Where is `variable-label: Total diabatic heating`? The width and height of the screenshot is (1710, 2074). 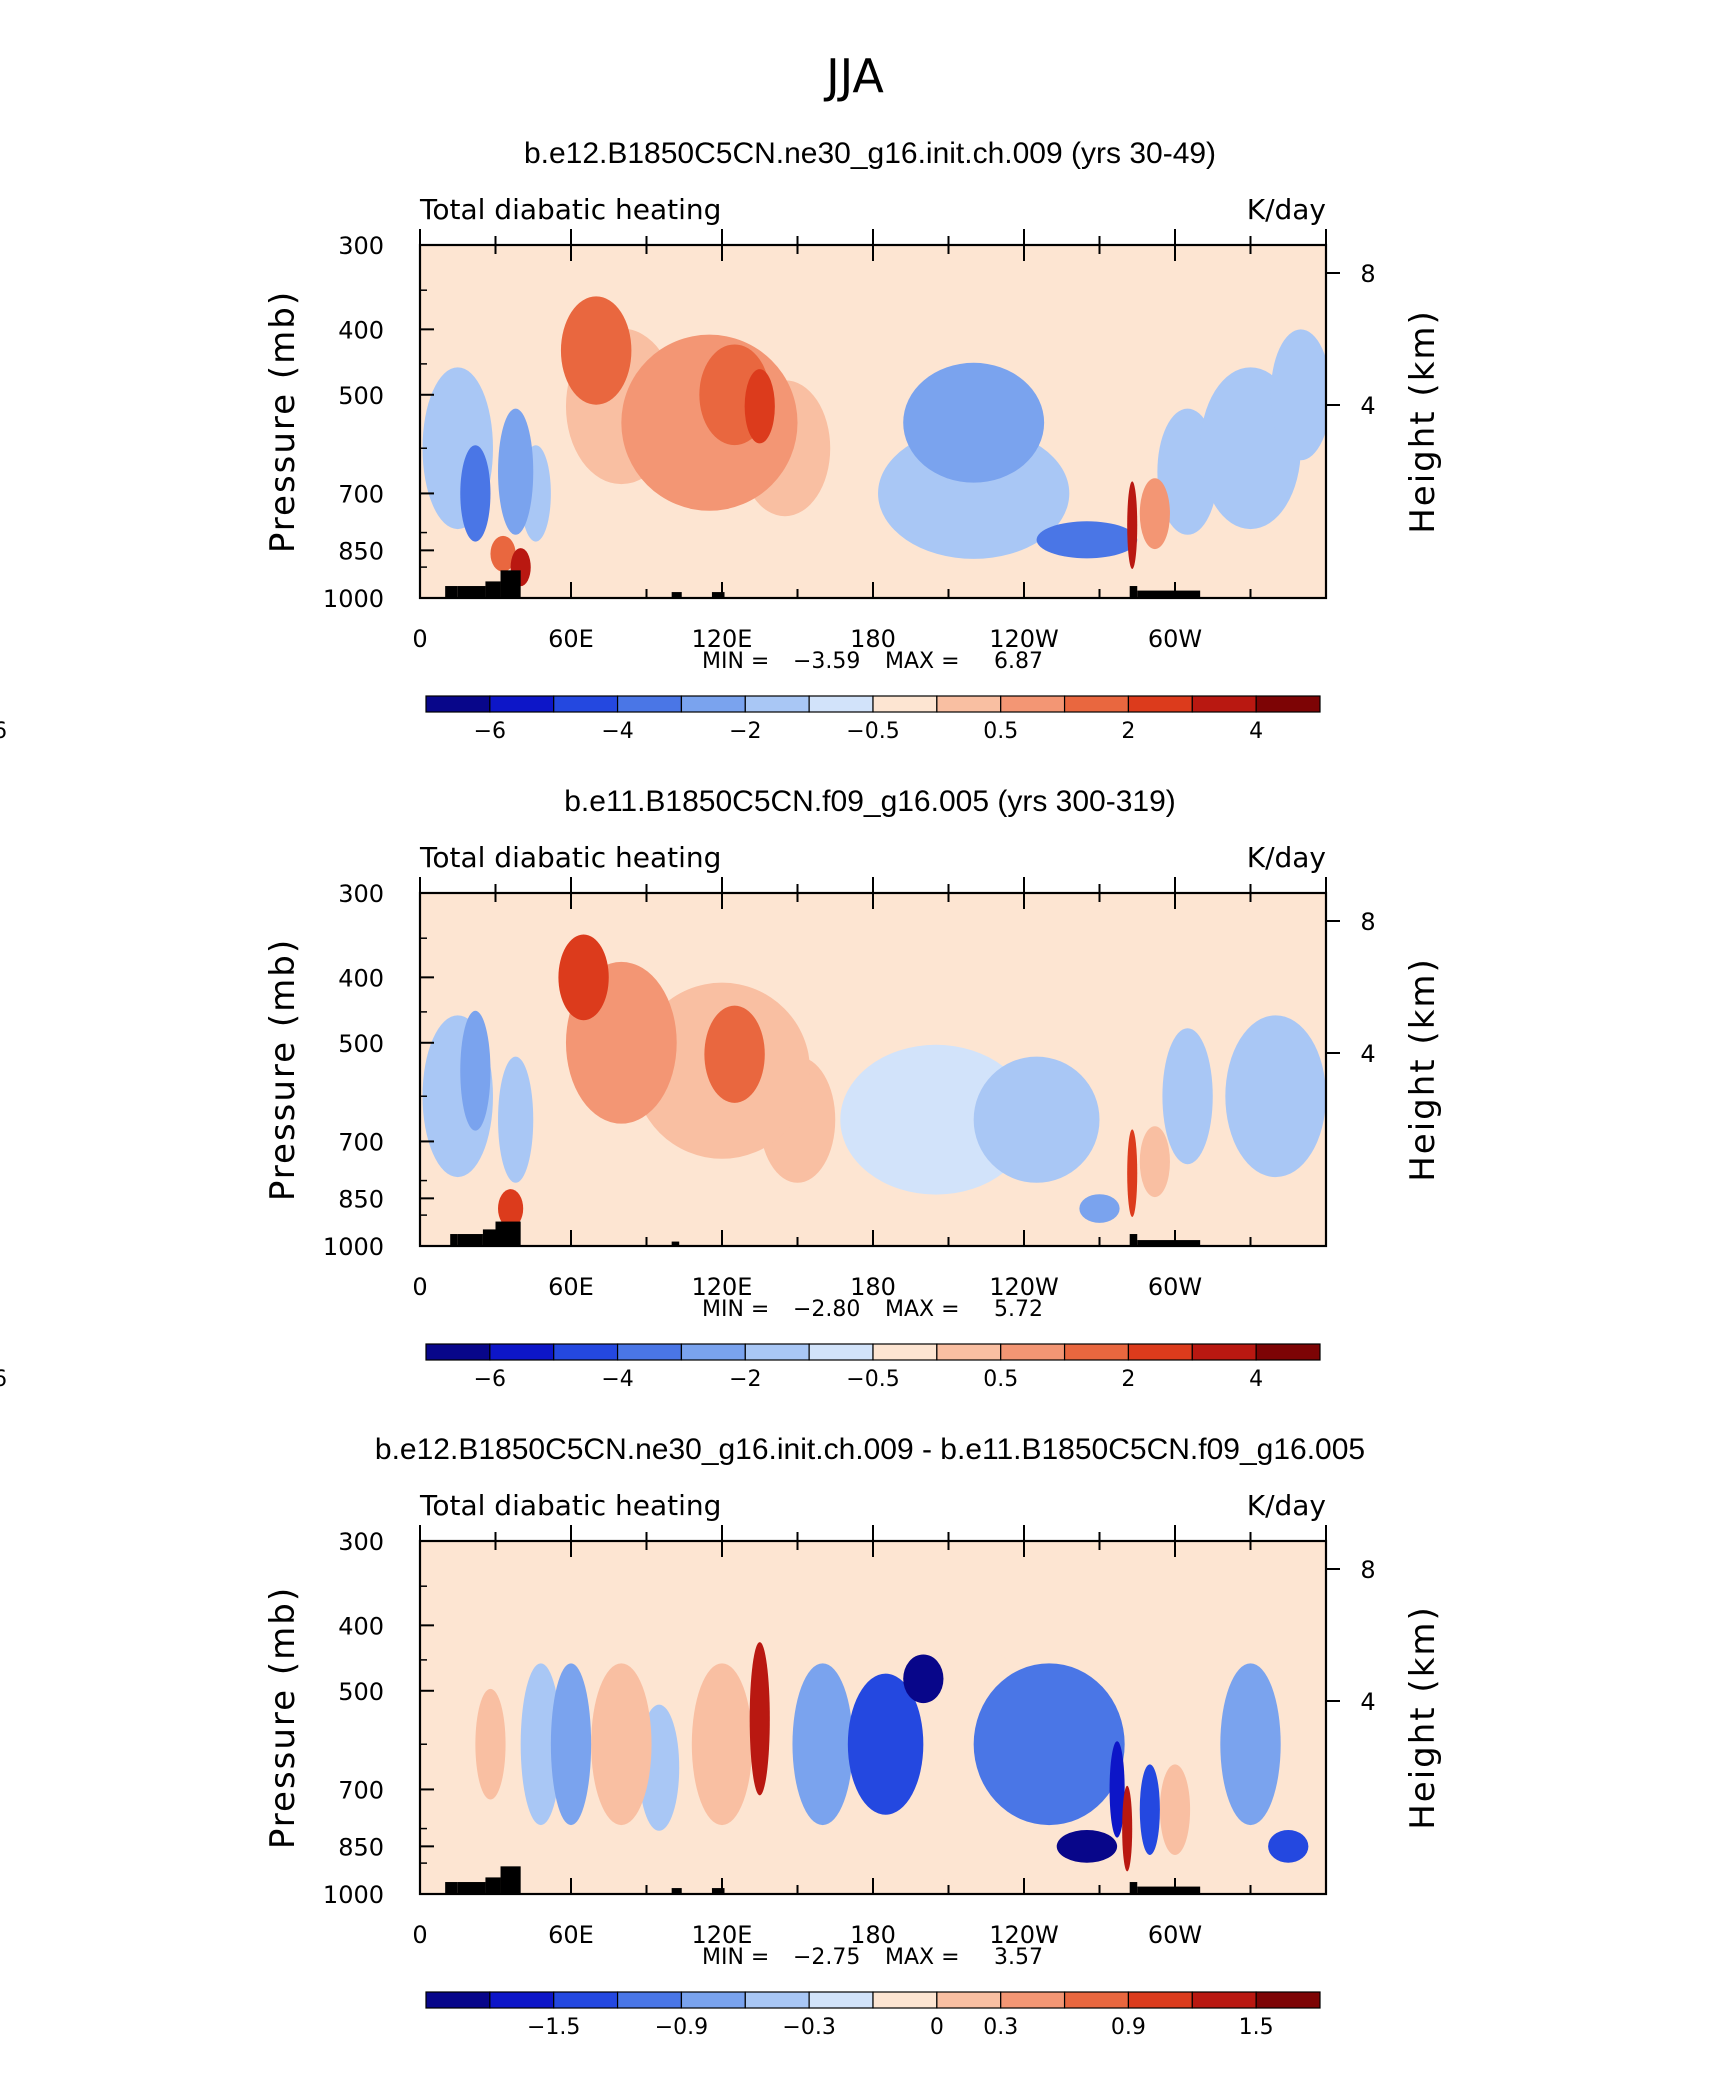 variable-label: Total diabatic heating is located at coordinates (570, 209).